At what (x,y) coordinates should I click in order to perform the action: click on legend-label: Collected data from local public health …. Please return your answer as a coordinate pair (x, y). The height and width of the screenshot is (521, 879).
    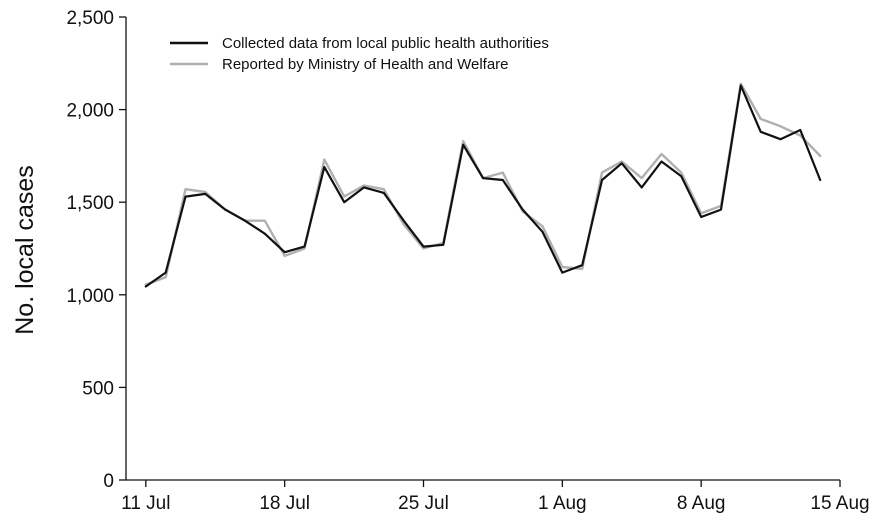
    Looking at the image, I should click on (385, 43).